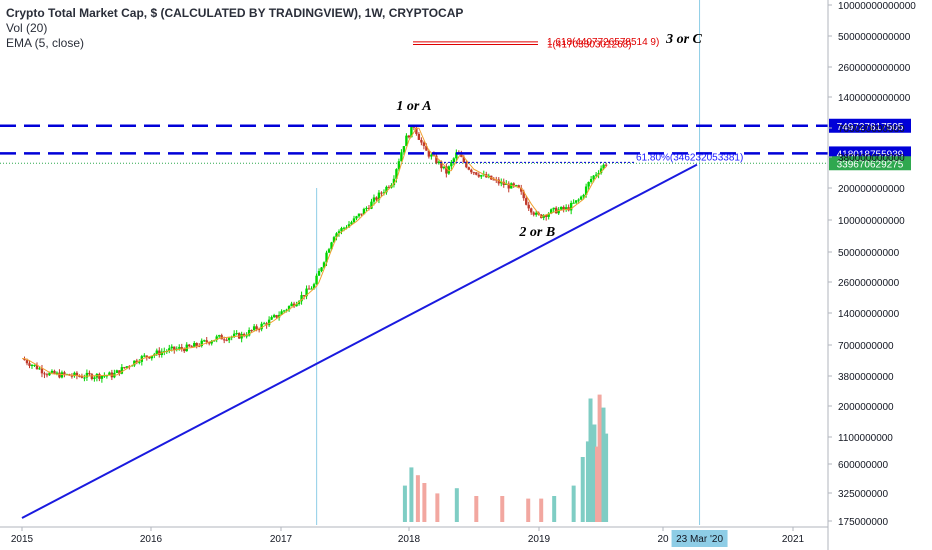  What do you see at coordinates (865, 438) in the screenshot?
I see `price-tick-label: 1100000000` at bounding box center [865, 438].